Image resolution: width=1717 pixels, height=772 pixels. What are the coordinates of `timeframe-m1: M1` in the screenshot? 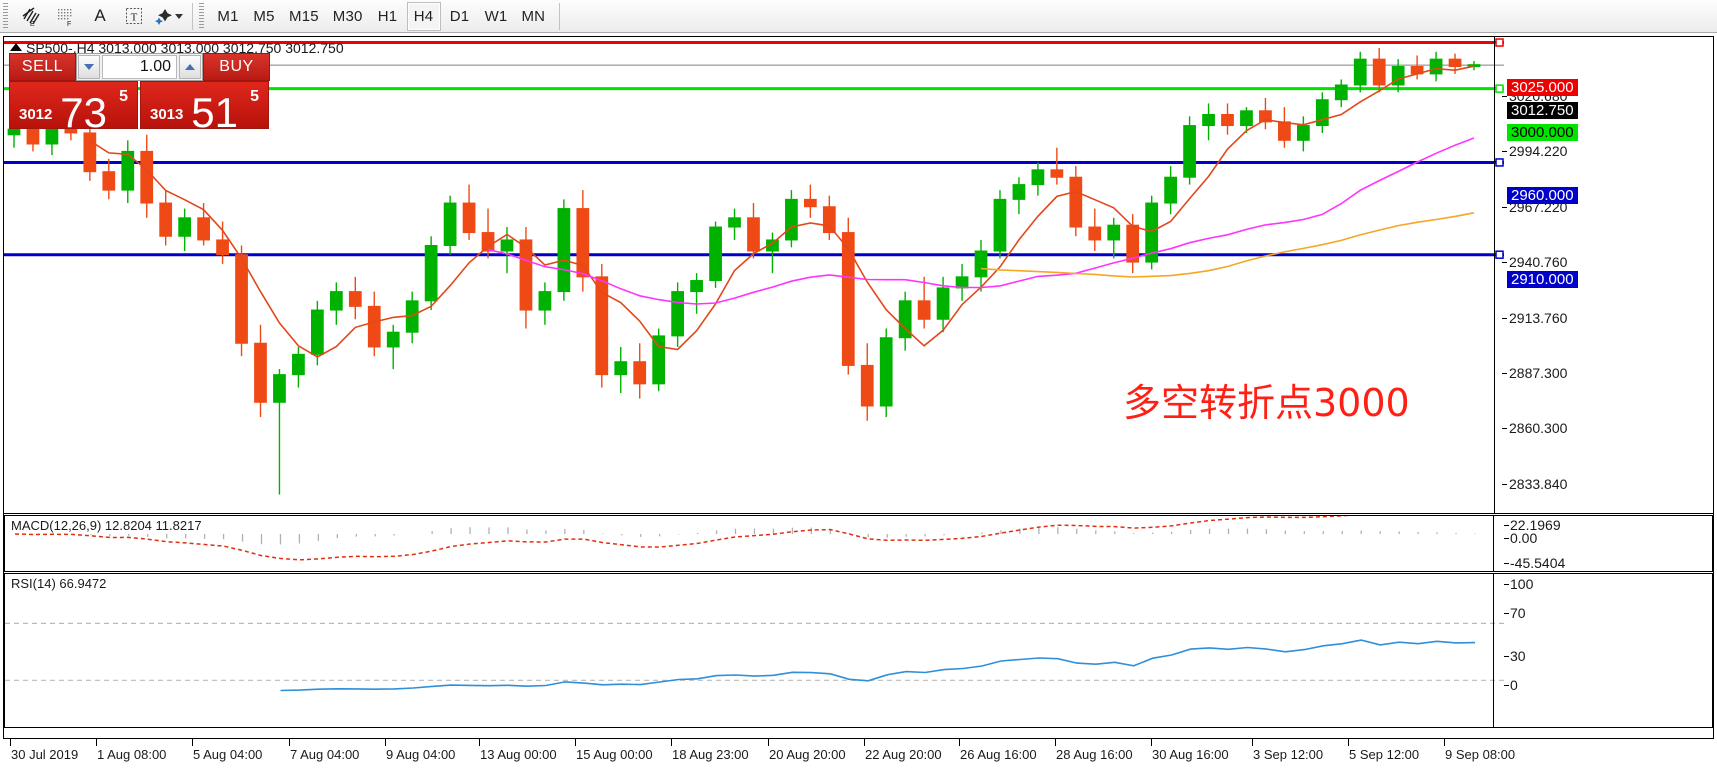 It's located at (228, 16).